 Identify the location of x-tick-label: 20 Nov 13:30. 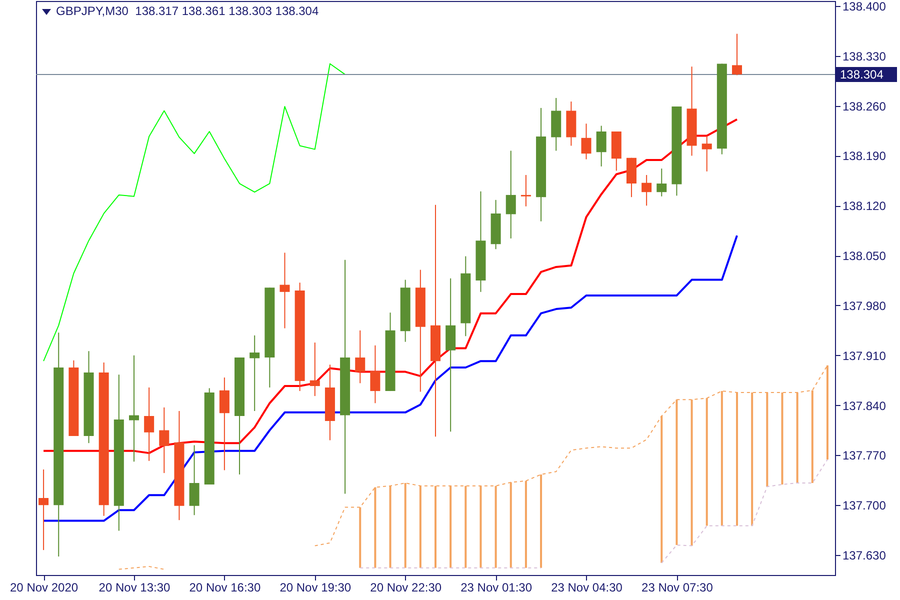
(134, 587).